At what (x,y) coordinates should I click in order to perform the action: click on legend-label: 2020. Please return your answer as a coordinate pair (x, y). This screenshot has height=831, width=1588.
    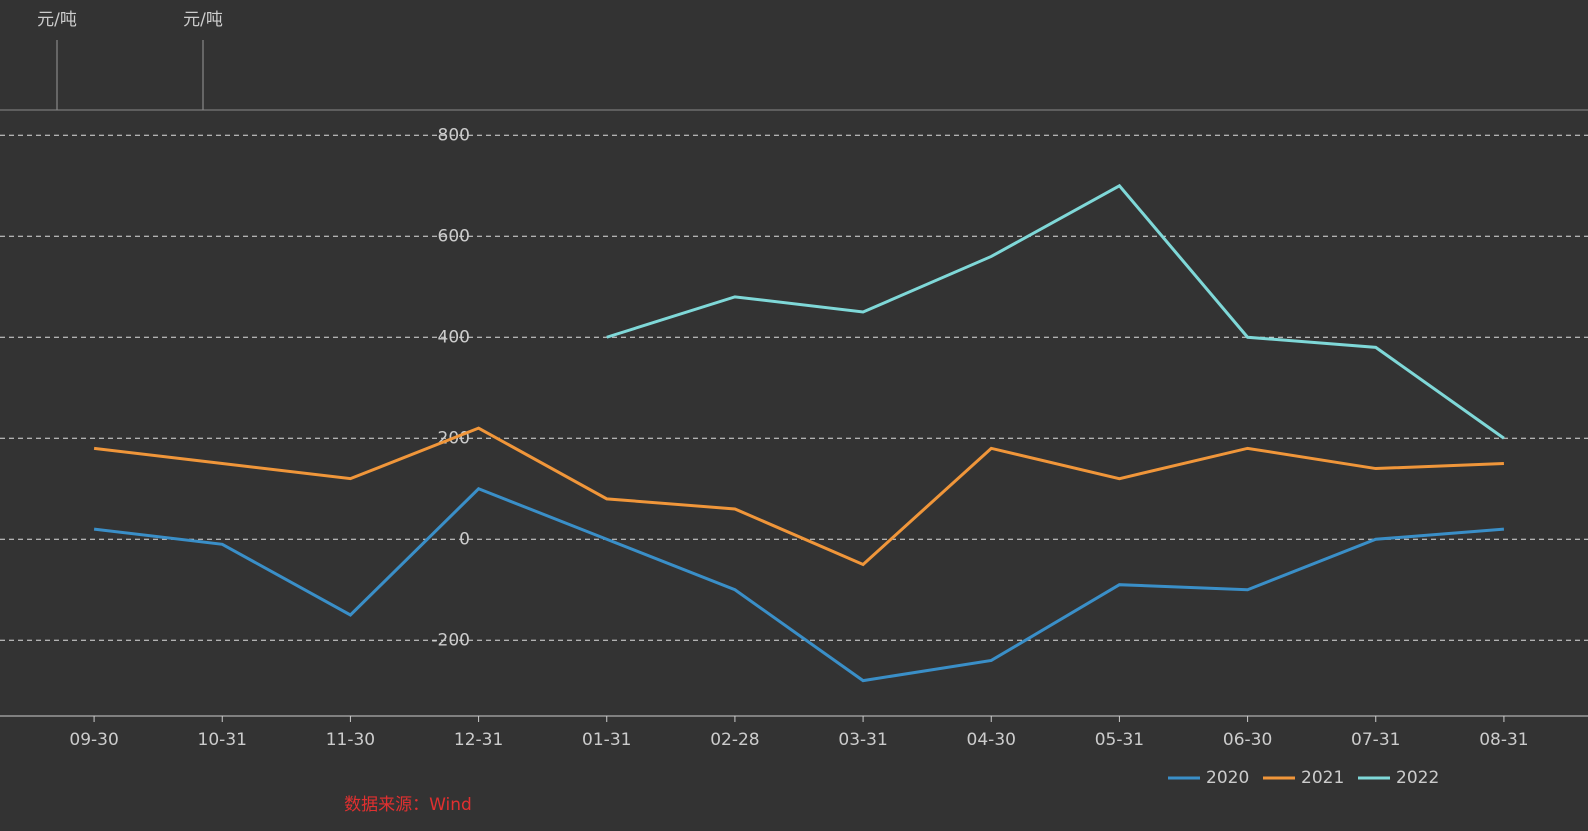
    Looking at the image, I should click on (1227, 778).